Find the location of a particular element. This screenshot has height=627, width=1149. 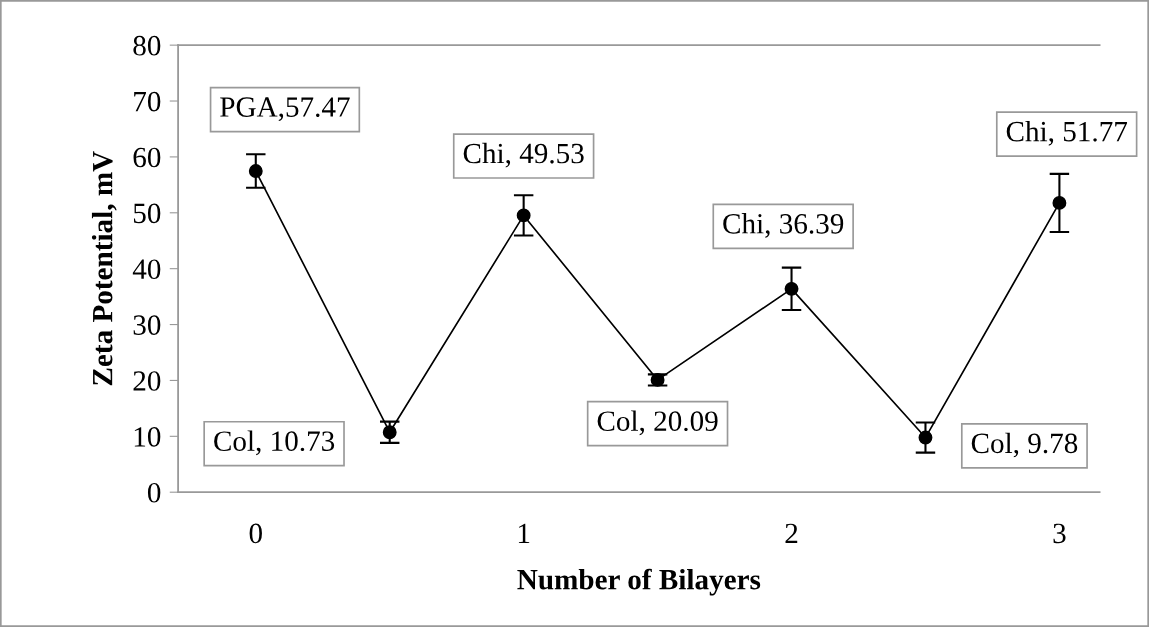

x-tick-label: 2 is located at coordinates (791, 533).